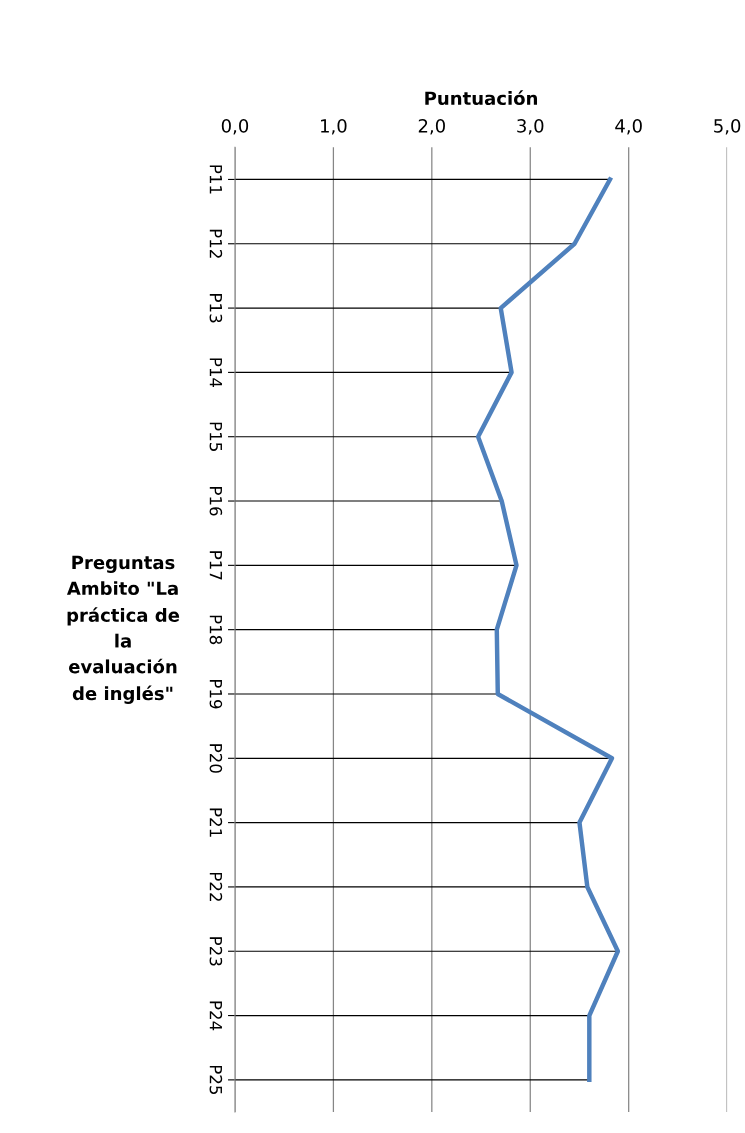 This screenshot has height=1133, width=745. I want to click on y-tick-label: P24, so click(216, 1016).